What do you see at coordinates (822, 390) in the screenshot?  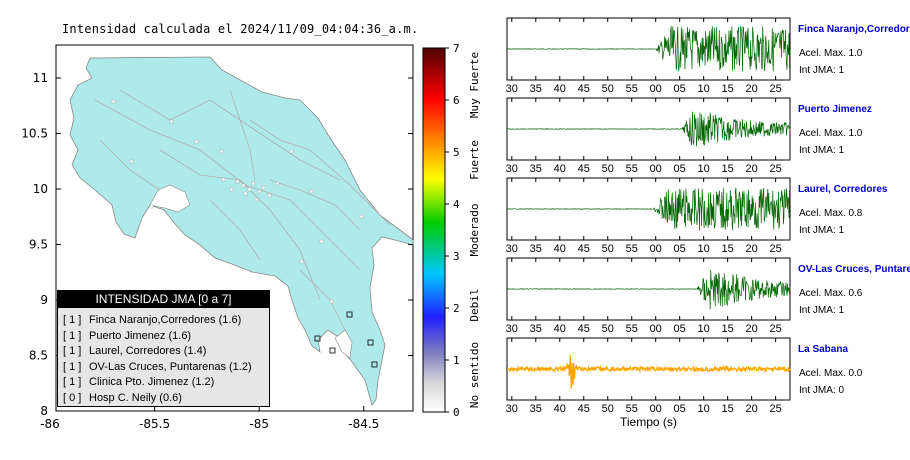 I see `station-jma-intensity: Int JMA: 0` at bounding box center [822, 390].